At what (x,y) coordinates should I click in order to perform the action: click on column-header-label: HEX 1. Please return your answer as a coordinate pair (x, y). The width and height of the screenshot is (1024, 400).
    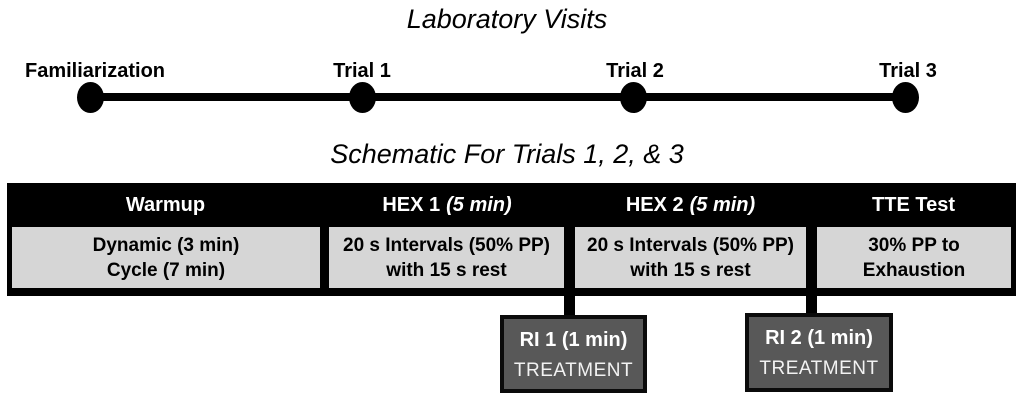
    Looking at the image, I should click on (411, 205).